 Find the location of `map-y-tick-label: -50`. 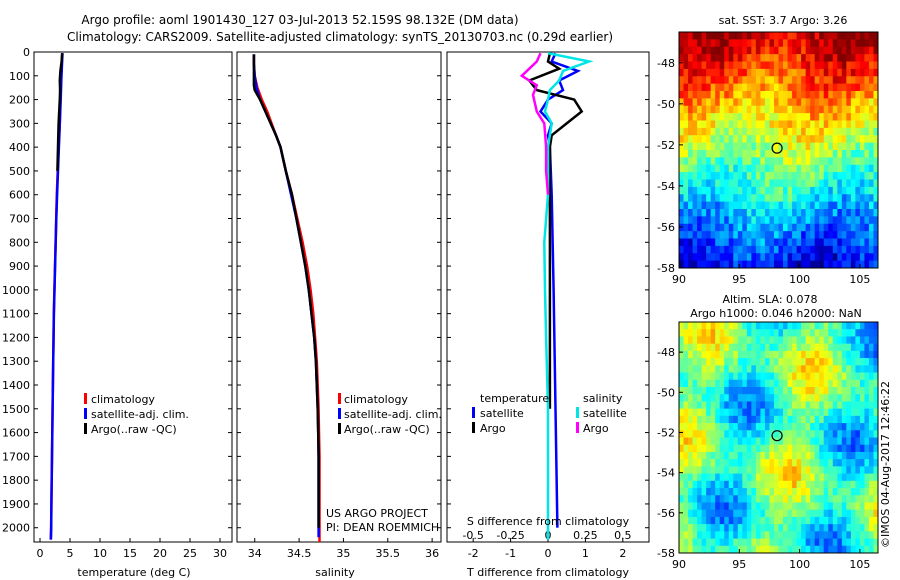

map-y-tick-label: -50 is located at coordinates (666, 104).